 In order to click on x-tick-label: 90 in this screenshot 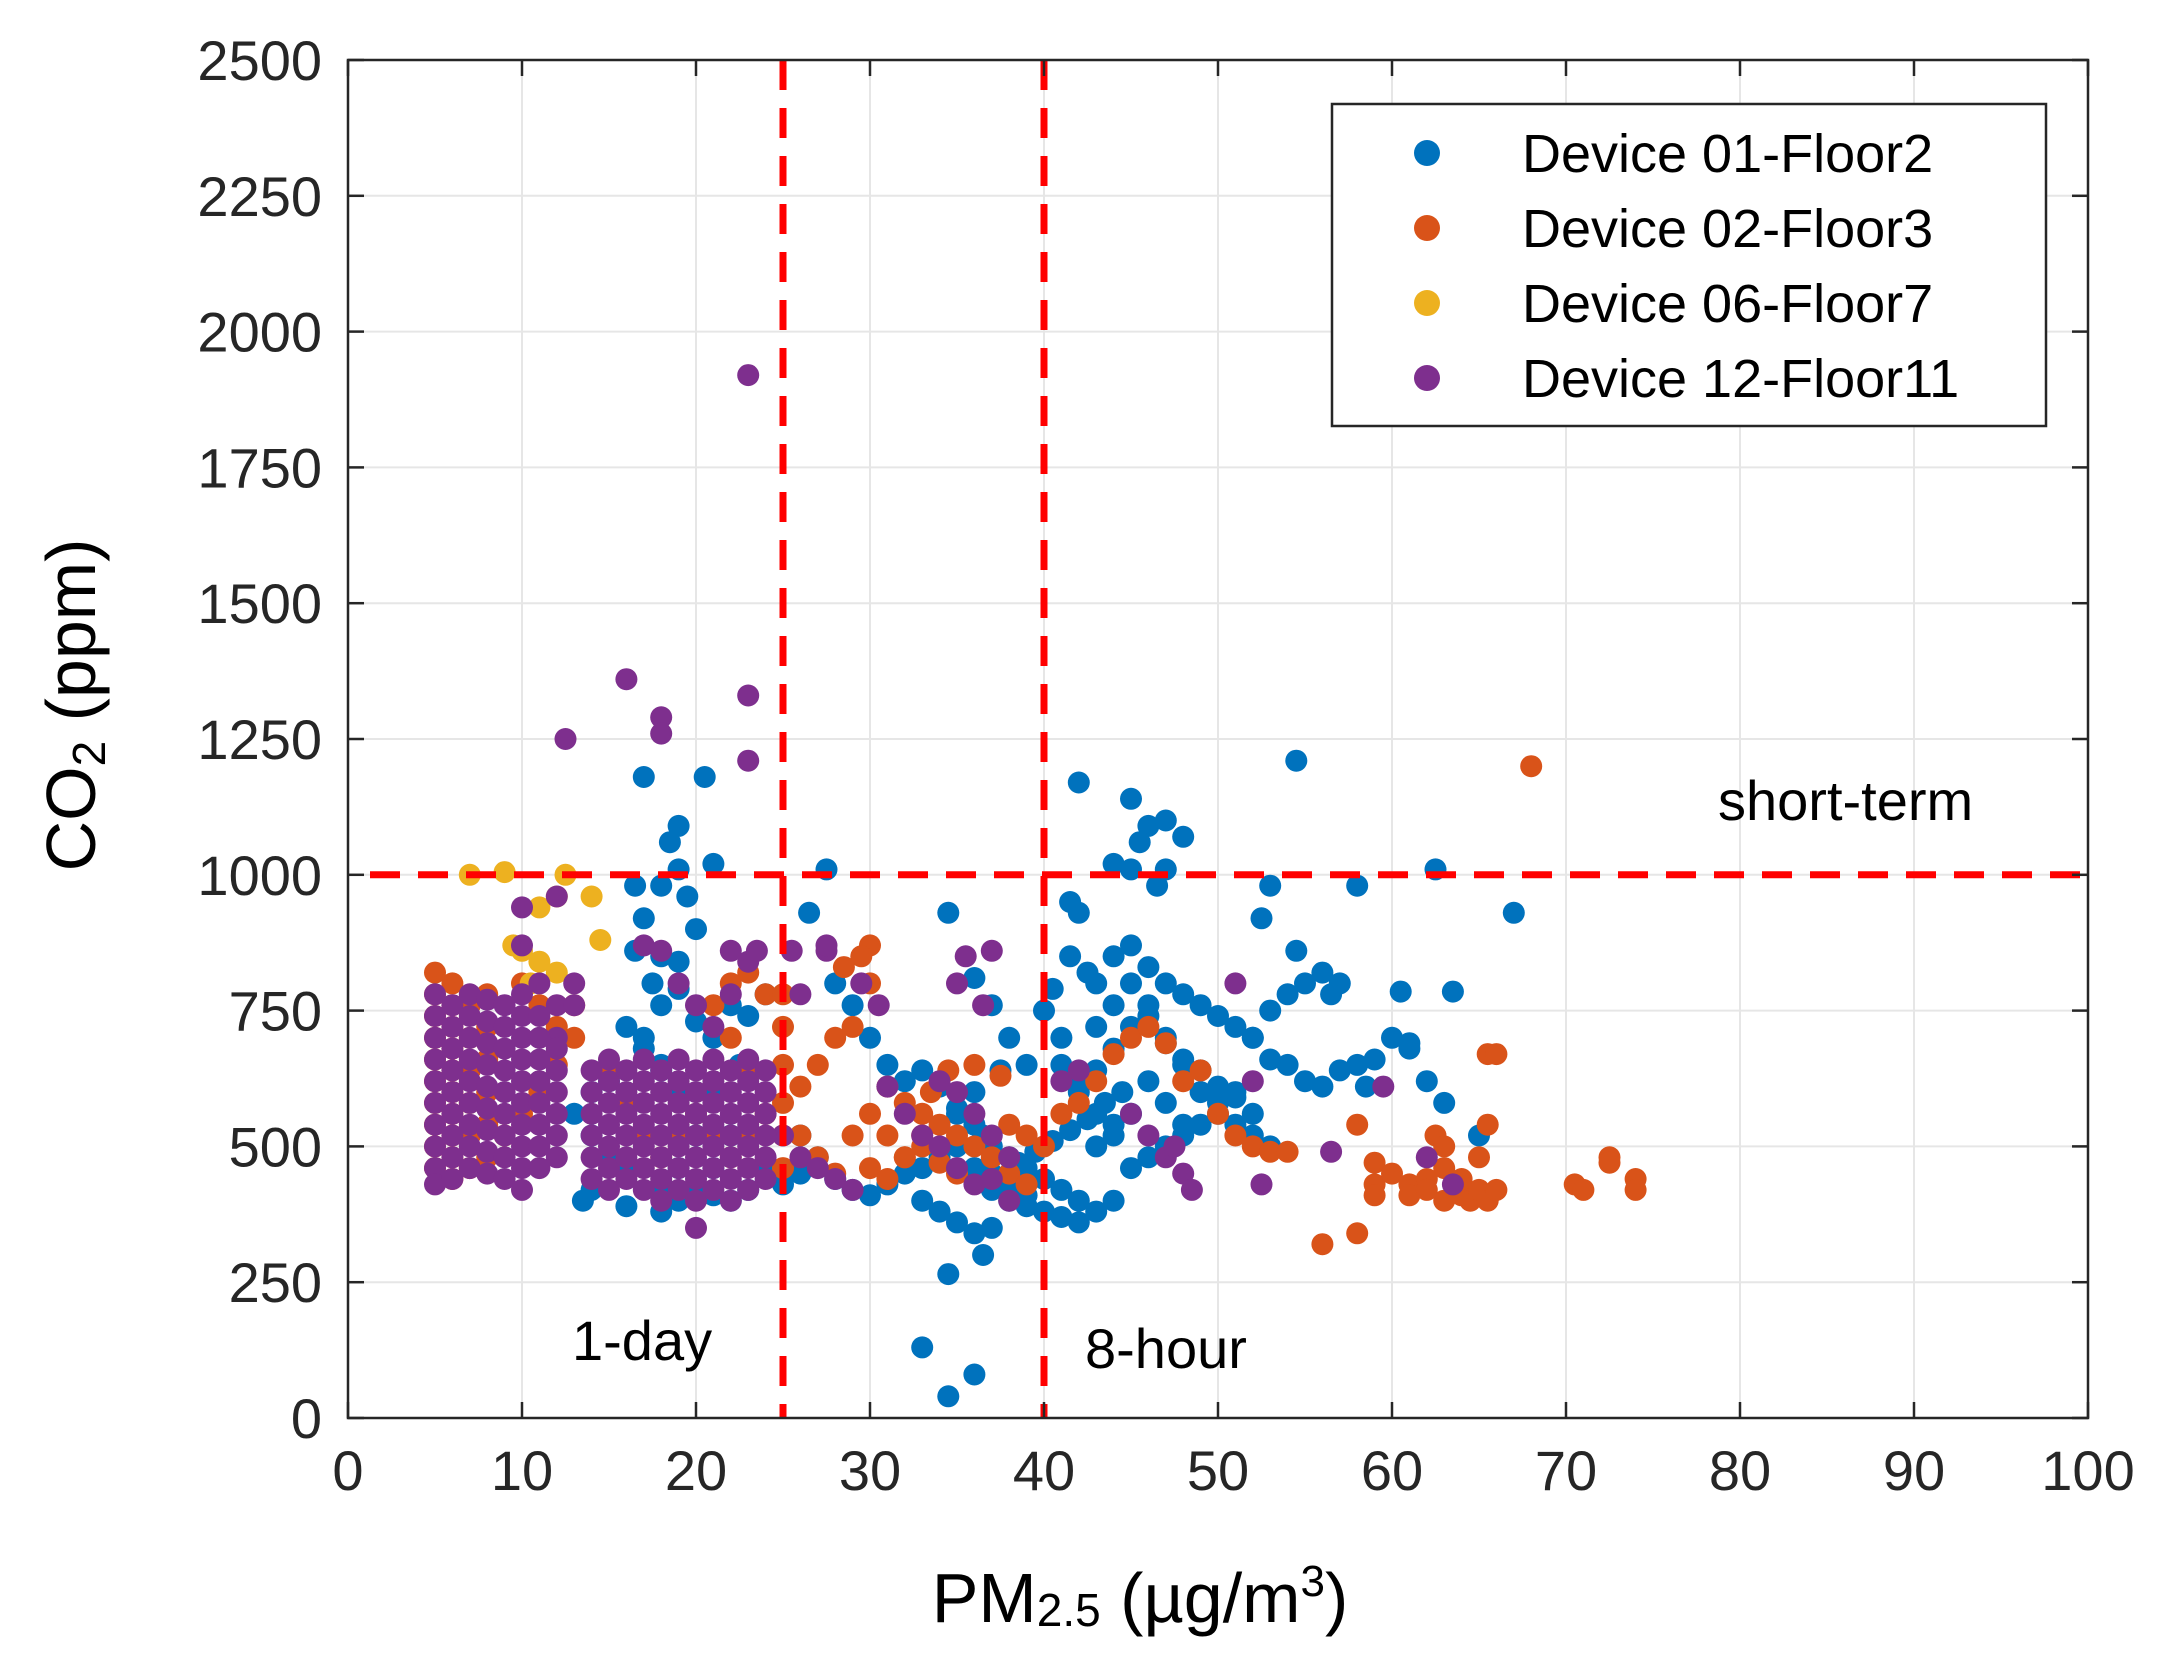, I will do `click(1914, 1470)`.